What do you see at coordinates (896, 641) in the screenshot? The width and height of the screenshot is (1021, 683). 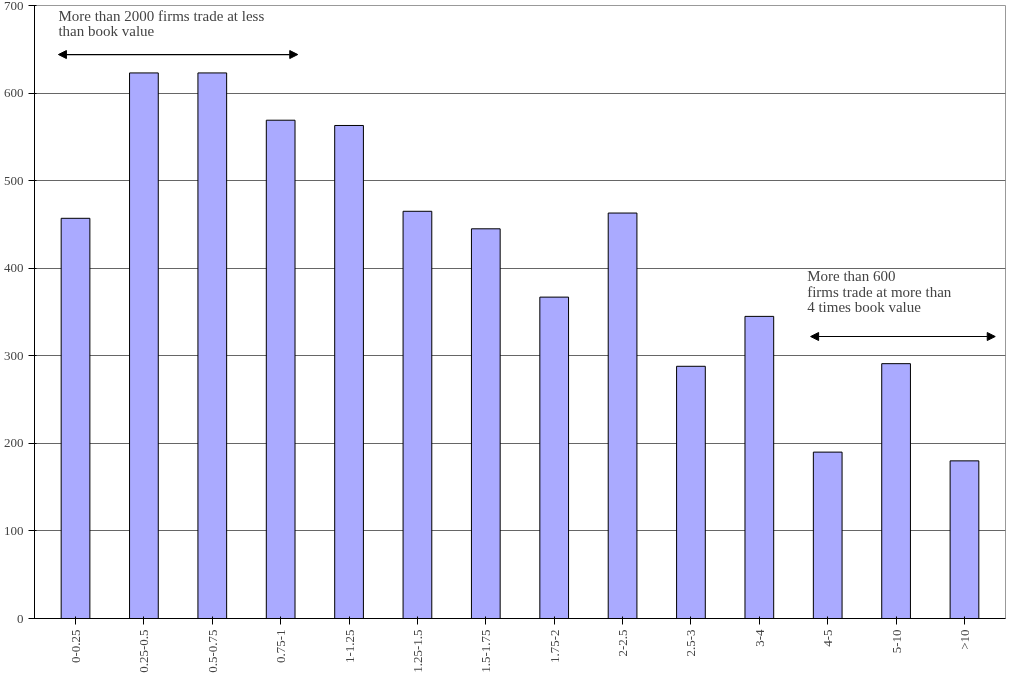 I see `x-tick-label: 5-10` at bounding box center [896, 641].